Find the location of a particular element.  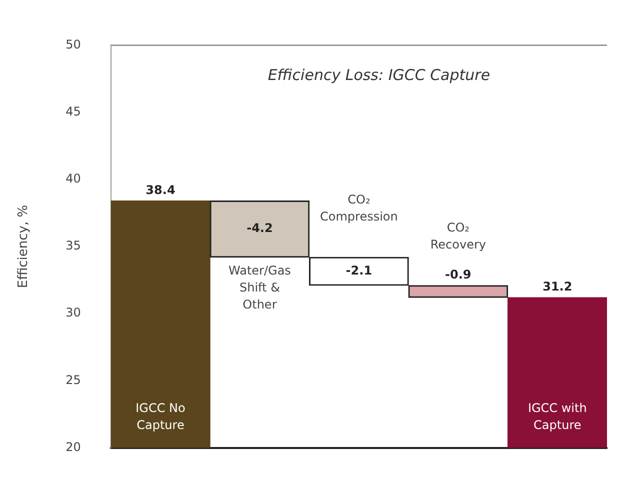

y-axis-title: Efficiency, % is located at coordinates (24, 246).